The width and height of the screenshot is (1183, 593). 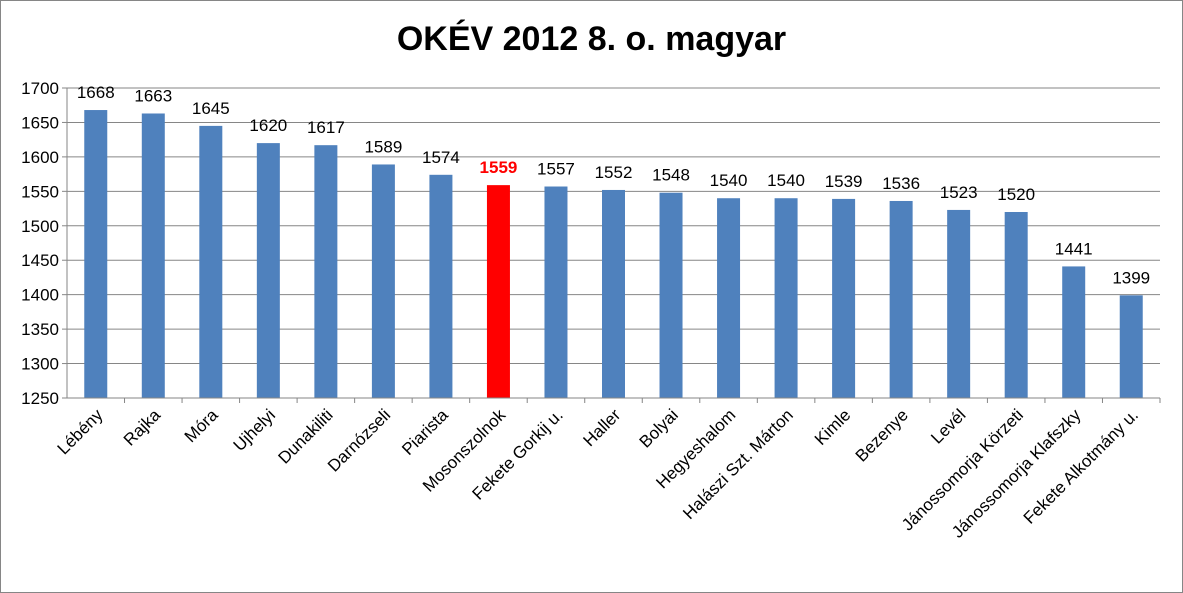 I want to click on category-label: Bolyai, so click(x=659, y=428).